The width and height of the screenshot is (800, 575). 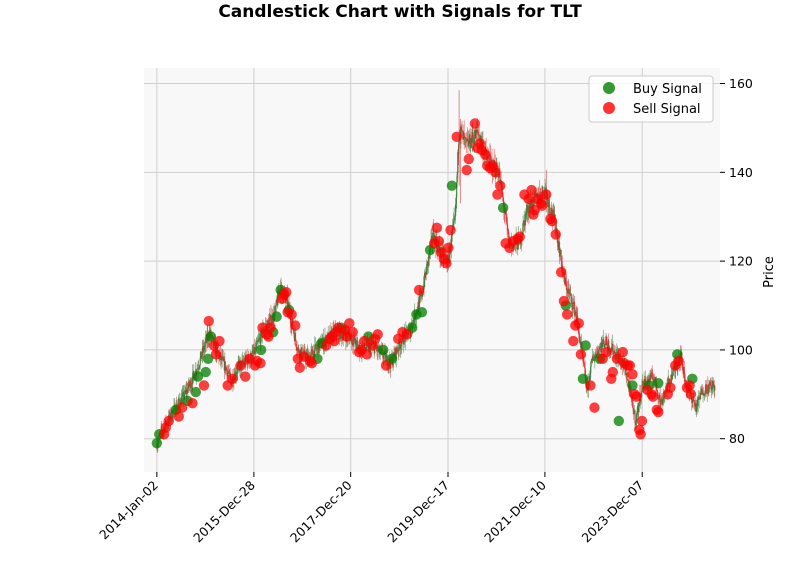 What do you see at coordinates (667, 89) in the screenshot?
I see `legend-buy-label: Buy Signal` at bounding box center [667, 89].